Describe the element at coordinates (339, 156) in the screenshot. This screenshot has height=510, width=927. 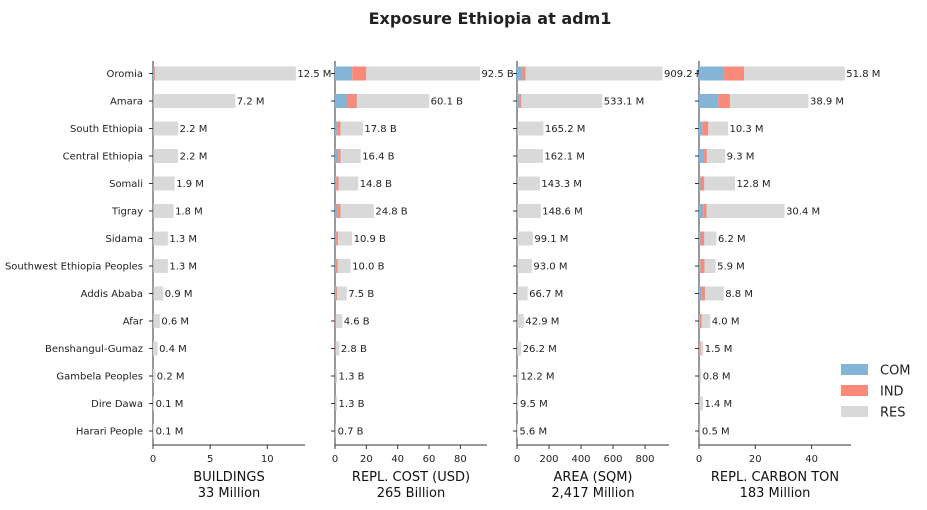
I see `bar-ind-central-ethiopia` at that location.